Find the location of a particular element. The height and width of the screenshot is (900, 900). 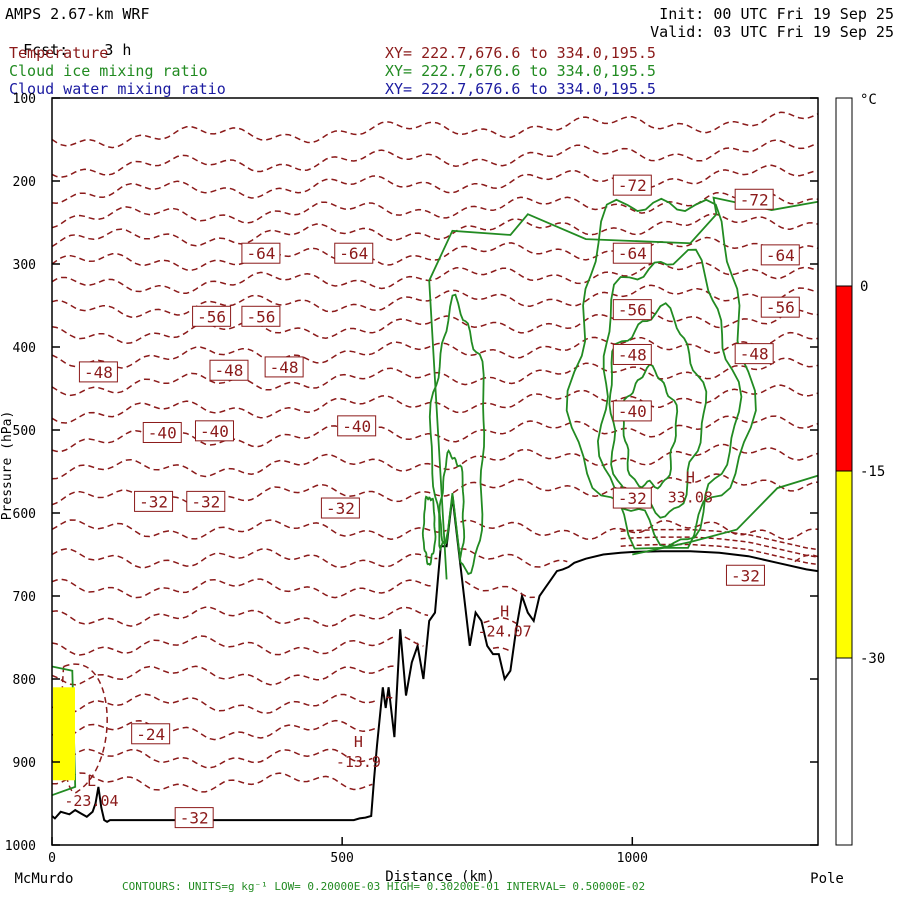

y-axis-label: Pressure (hPa) is located at coordinates (7, 466).